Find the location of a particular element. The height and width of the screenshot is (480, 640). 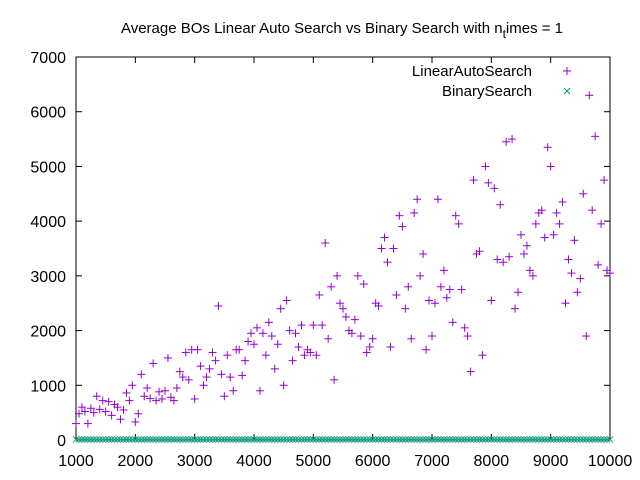

y-tick-label: 6000 is located at coordinates (48, 113).